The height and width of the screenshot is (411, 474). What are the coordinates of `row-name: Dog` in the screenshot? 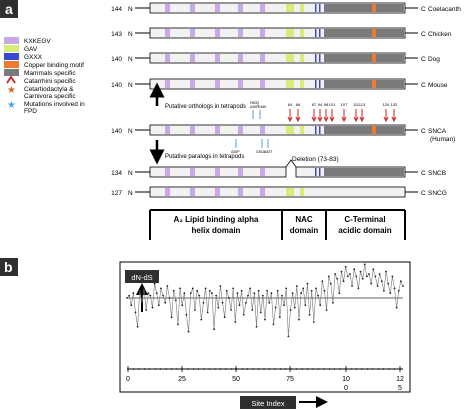 It's located at (434, 59).